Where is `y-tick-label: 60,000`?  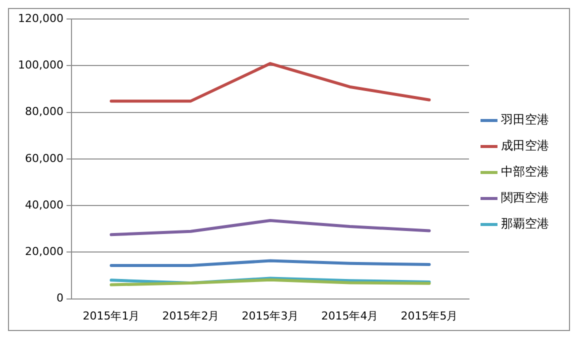
y-tick-label: 60,000 is located at coordinates (44, 158).